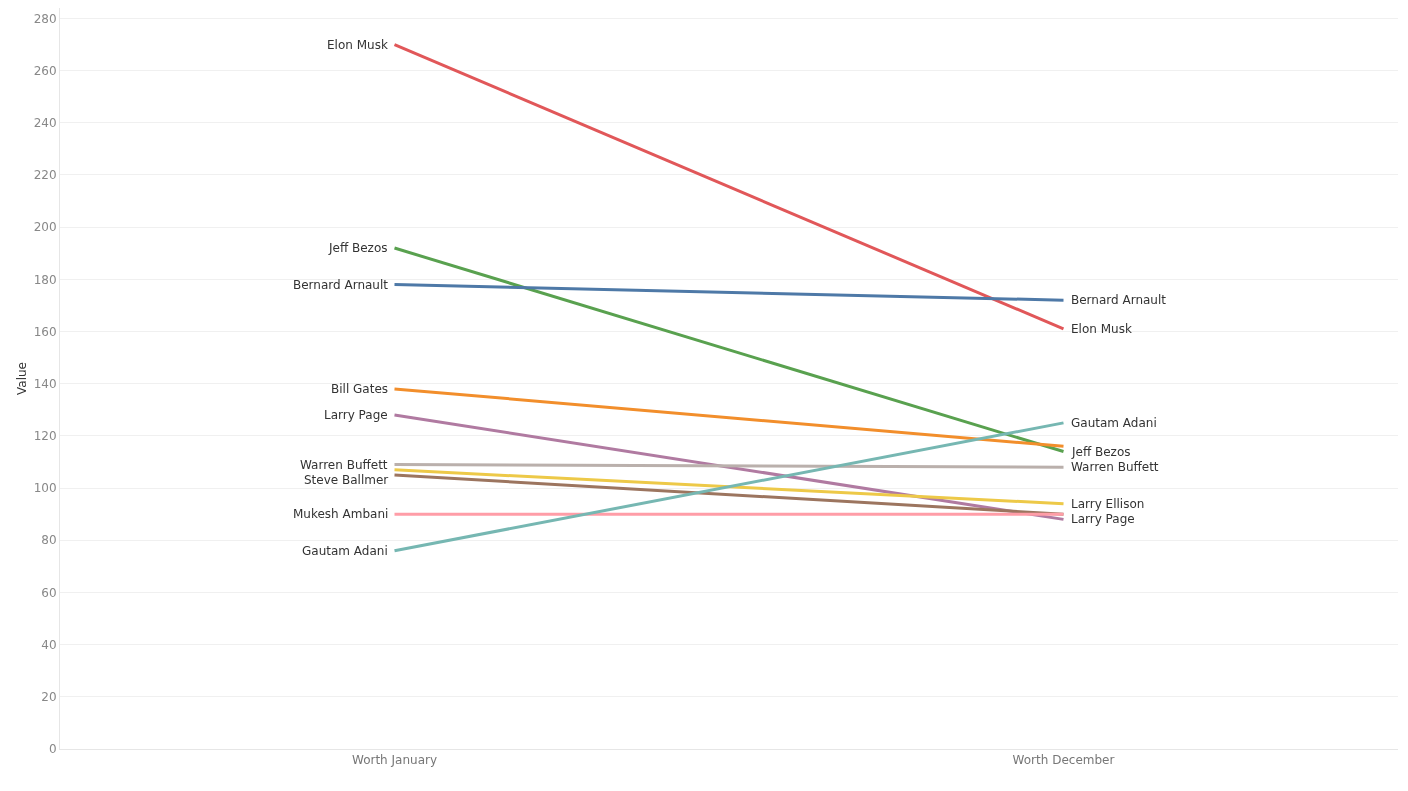  I want to click on y-tick-label: 80, so click(49, 540).